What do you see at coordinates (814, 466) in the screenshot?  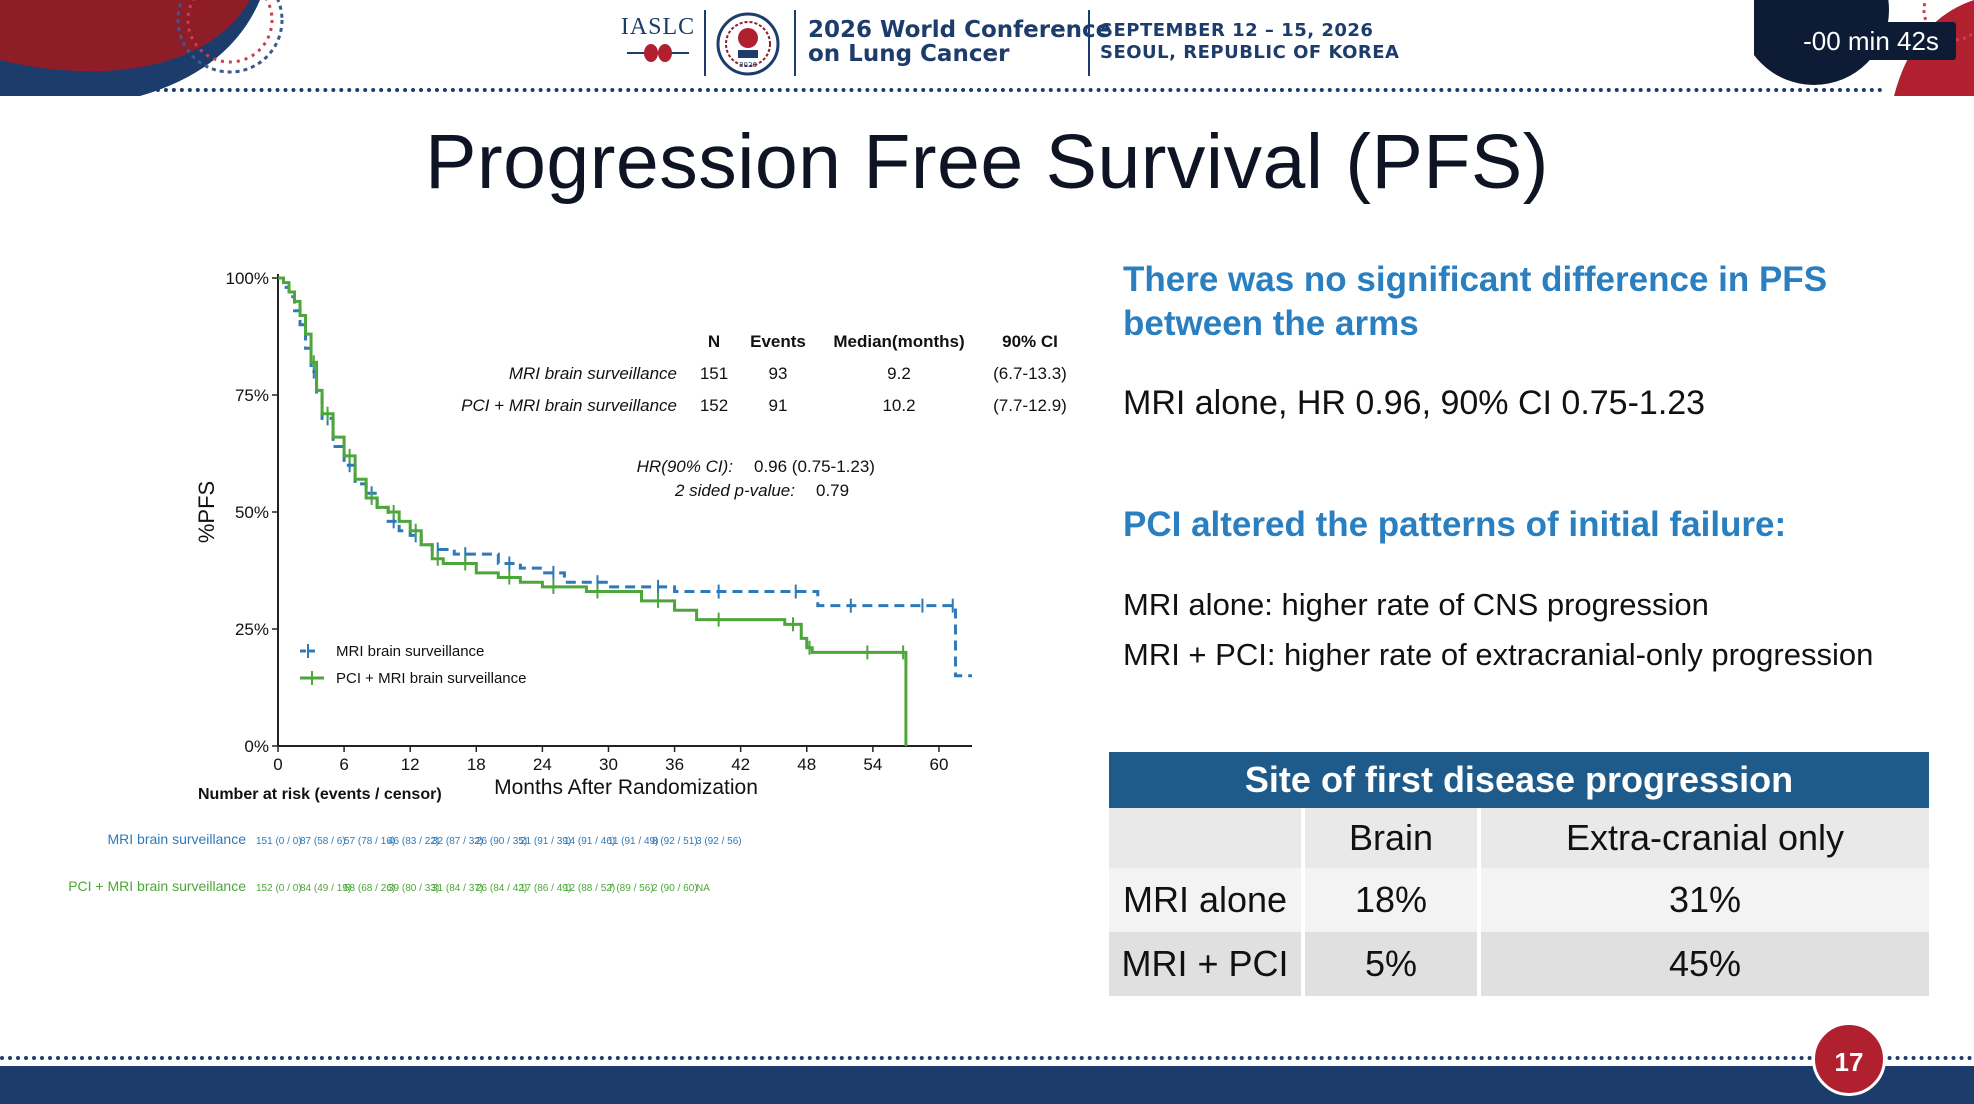 I see `hr-value: 0.96 (0.75-1.23)` at bounding box center [814, 466].